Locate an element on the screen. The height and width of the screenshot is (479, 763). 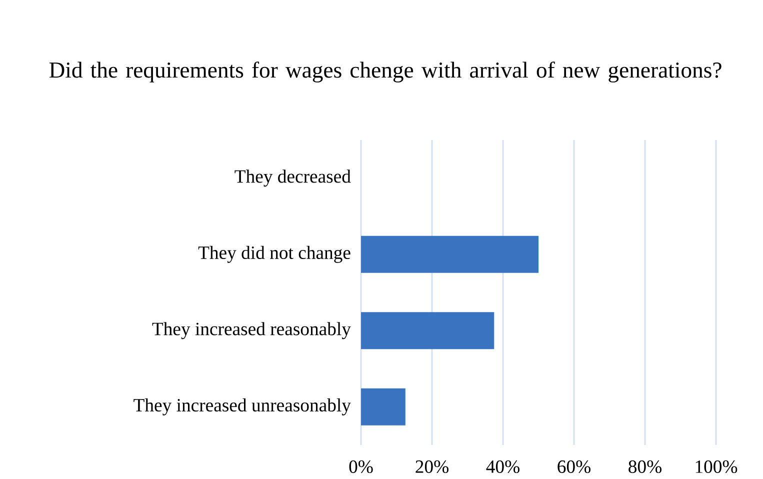
x-tick-label: 60% is located at coordinates (574, 467).